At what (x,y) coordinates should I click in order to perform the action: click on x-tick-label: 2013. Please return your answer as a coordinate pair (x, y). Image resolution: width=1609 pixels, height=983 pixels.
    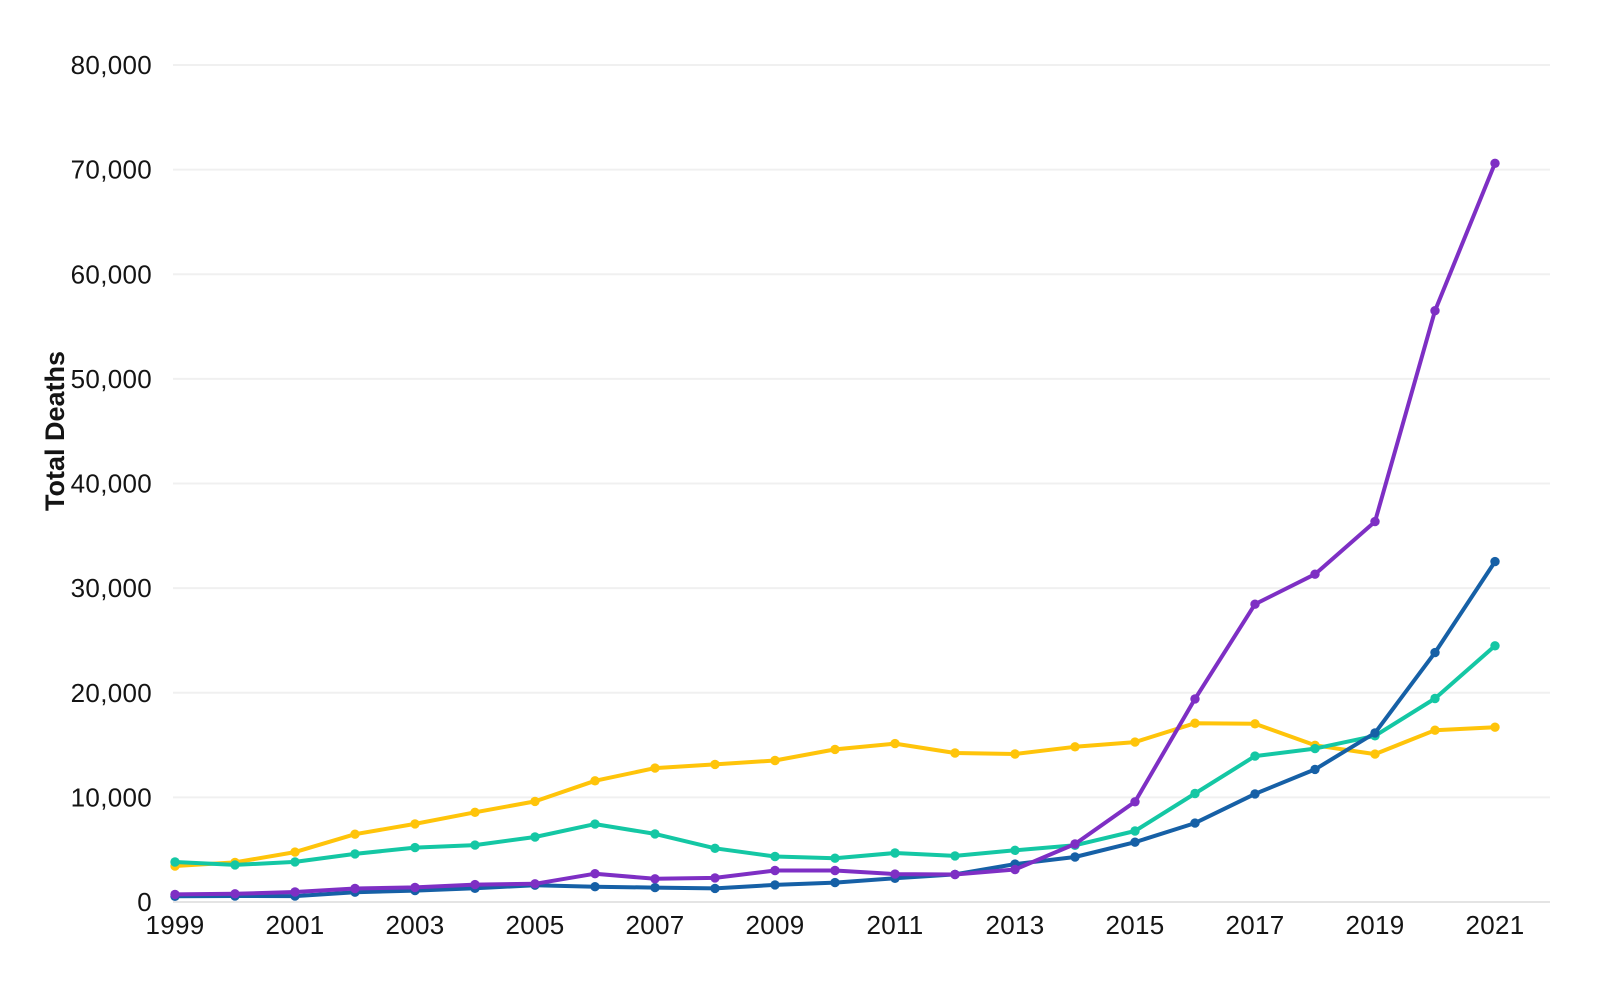
    Looking at the image, I should click on (1014, 925).